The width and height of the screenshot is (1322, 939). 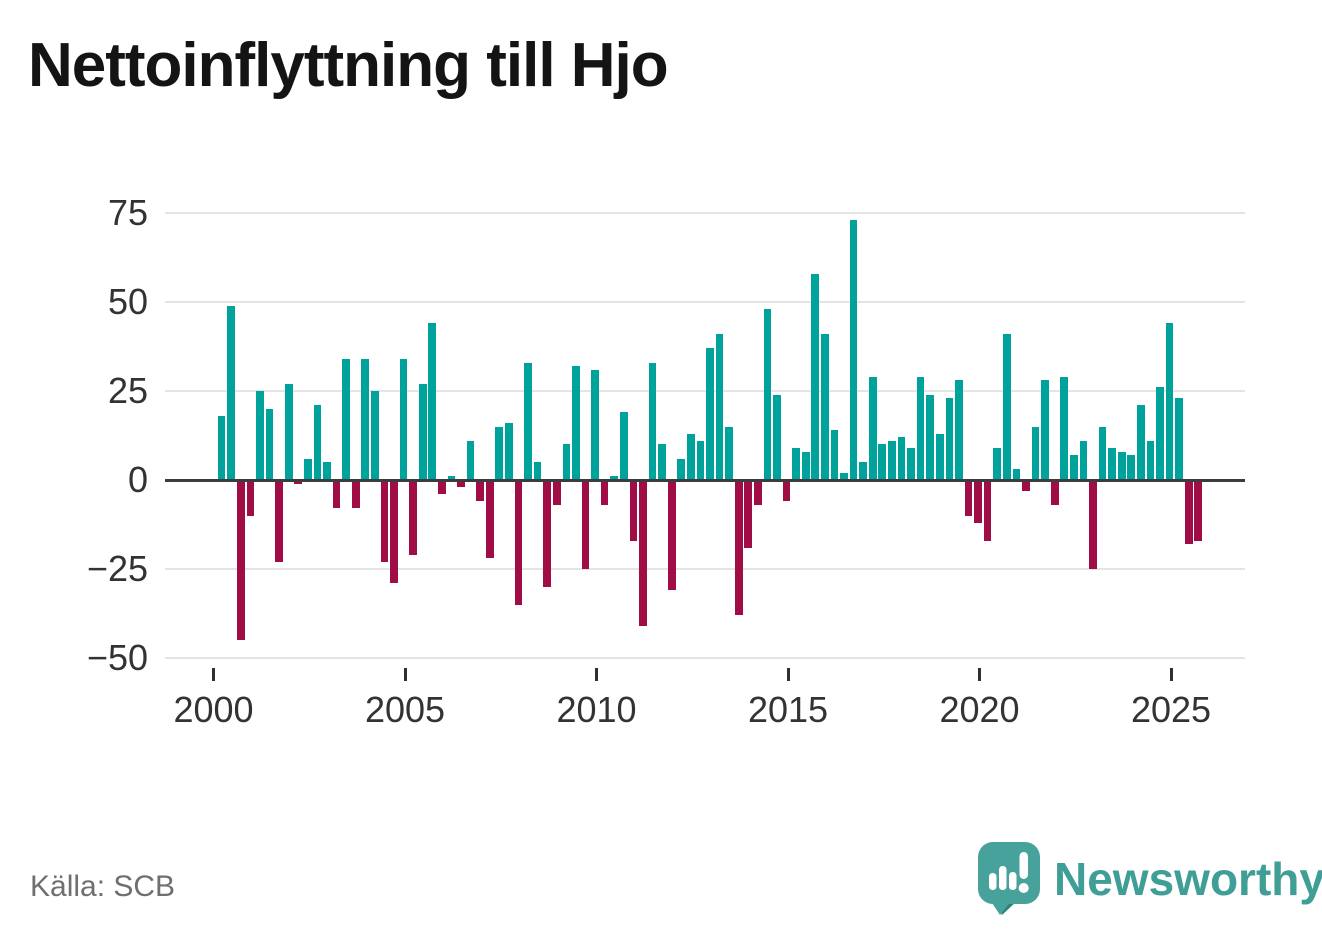 What do you see at coordinates (117, 657) in the screenshot?
I see `y-axis-tick-label: −50` at bounding box center [117, 657].